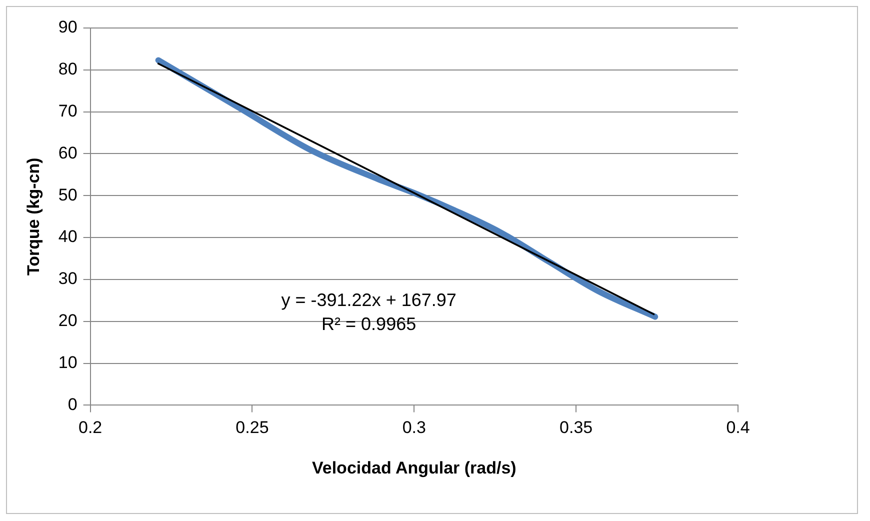  Describe the element at coordinates (73, 404) in the screenshot. I see `y-tick-label: 0` at that location.